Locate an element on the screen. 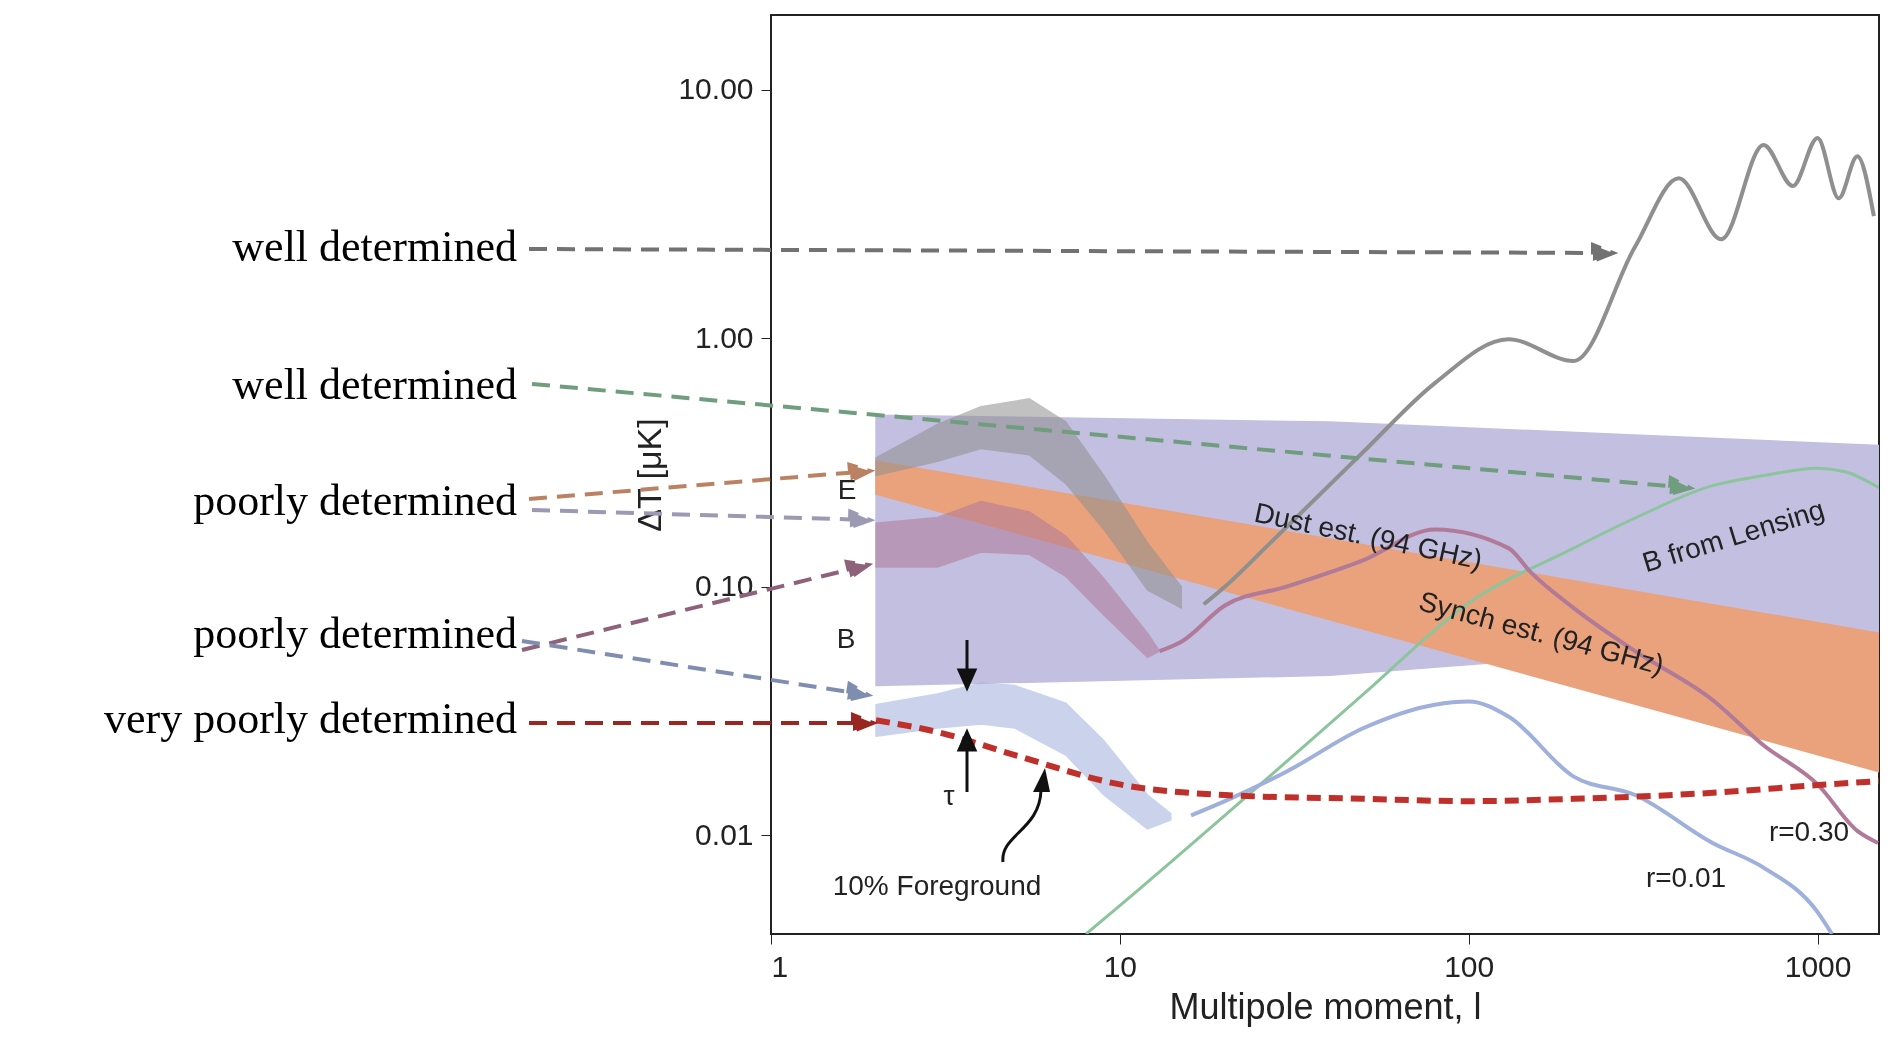  annotation: Synch est. (94 GHz) is located at coordinates (1541, 633).